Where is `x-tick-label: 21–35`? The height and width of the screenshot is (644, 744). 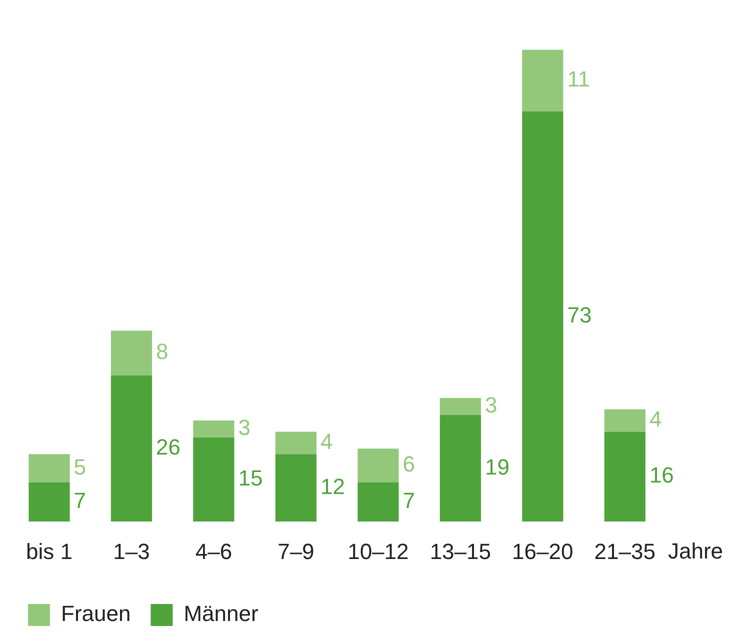 x-tick-label: 21–35 is located at coordinates (625, 551).